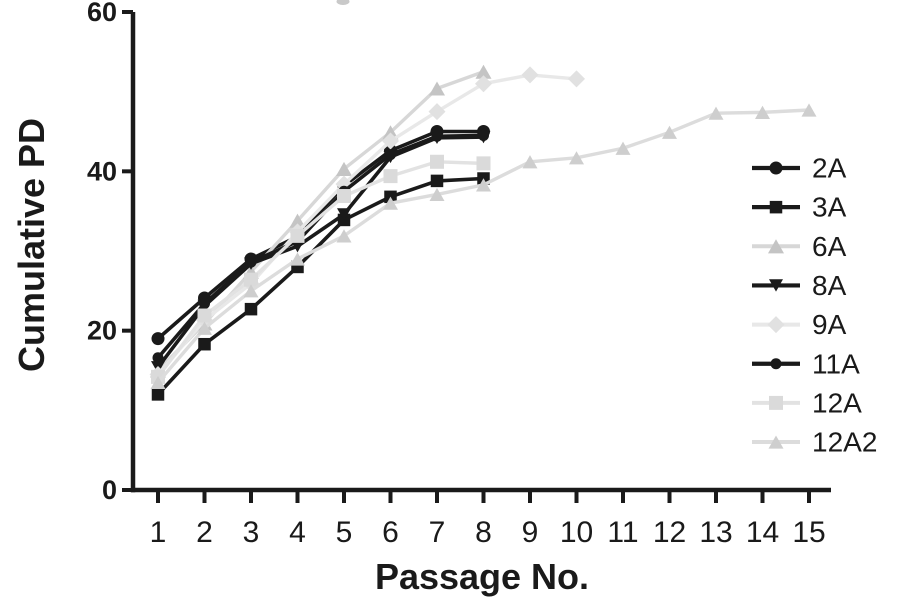 The image size is (919, 612). Describe the element at coordinates (836, 363) in the screenshot. I see `legend-label-11A: 11A` at that location.